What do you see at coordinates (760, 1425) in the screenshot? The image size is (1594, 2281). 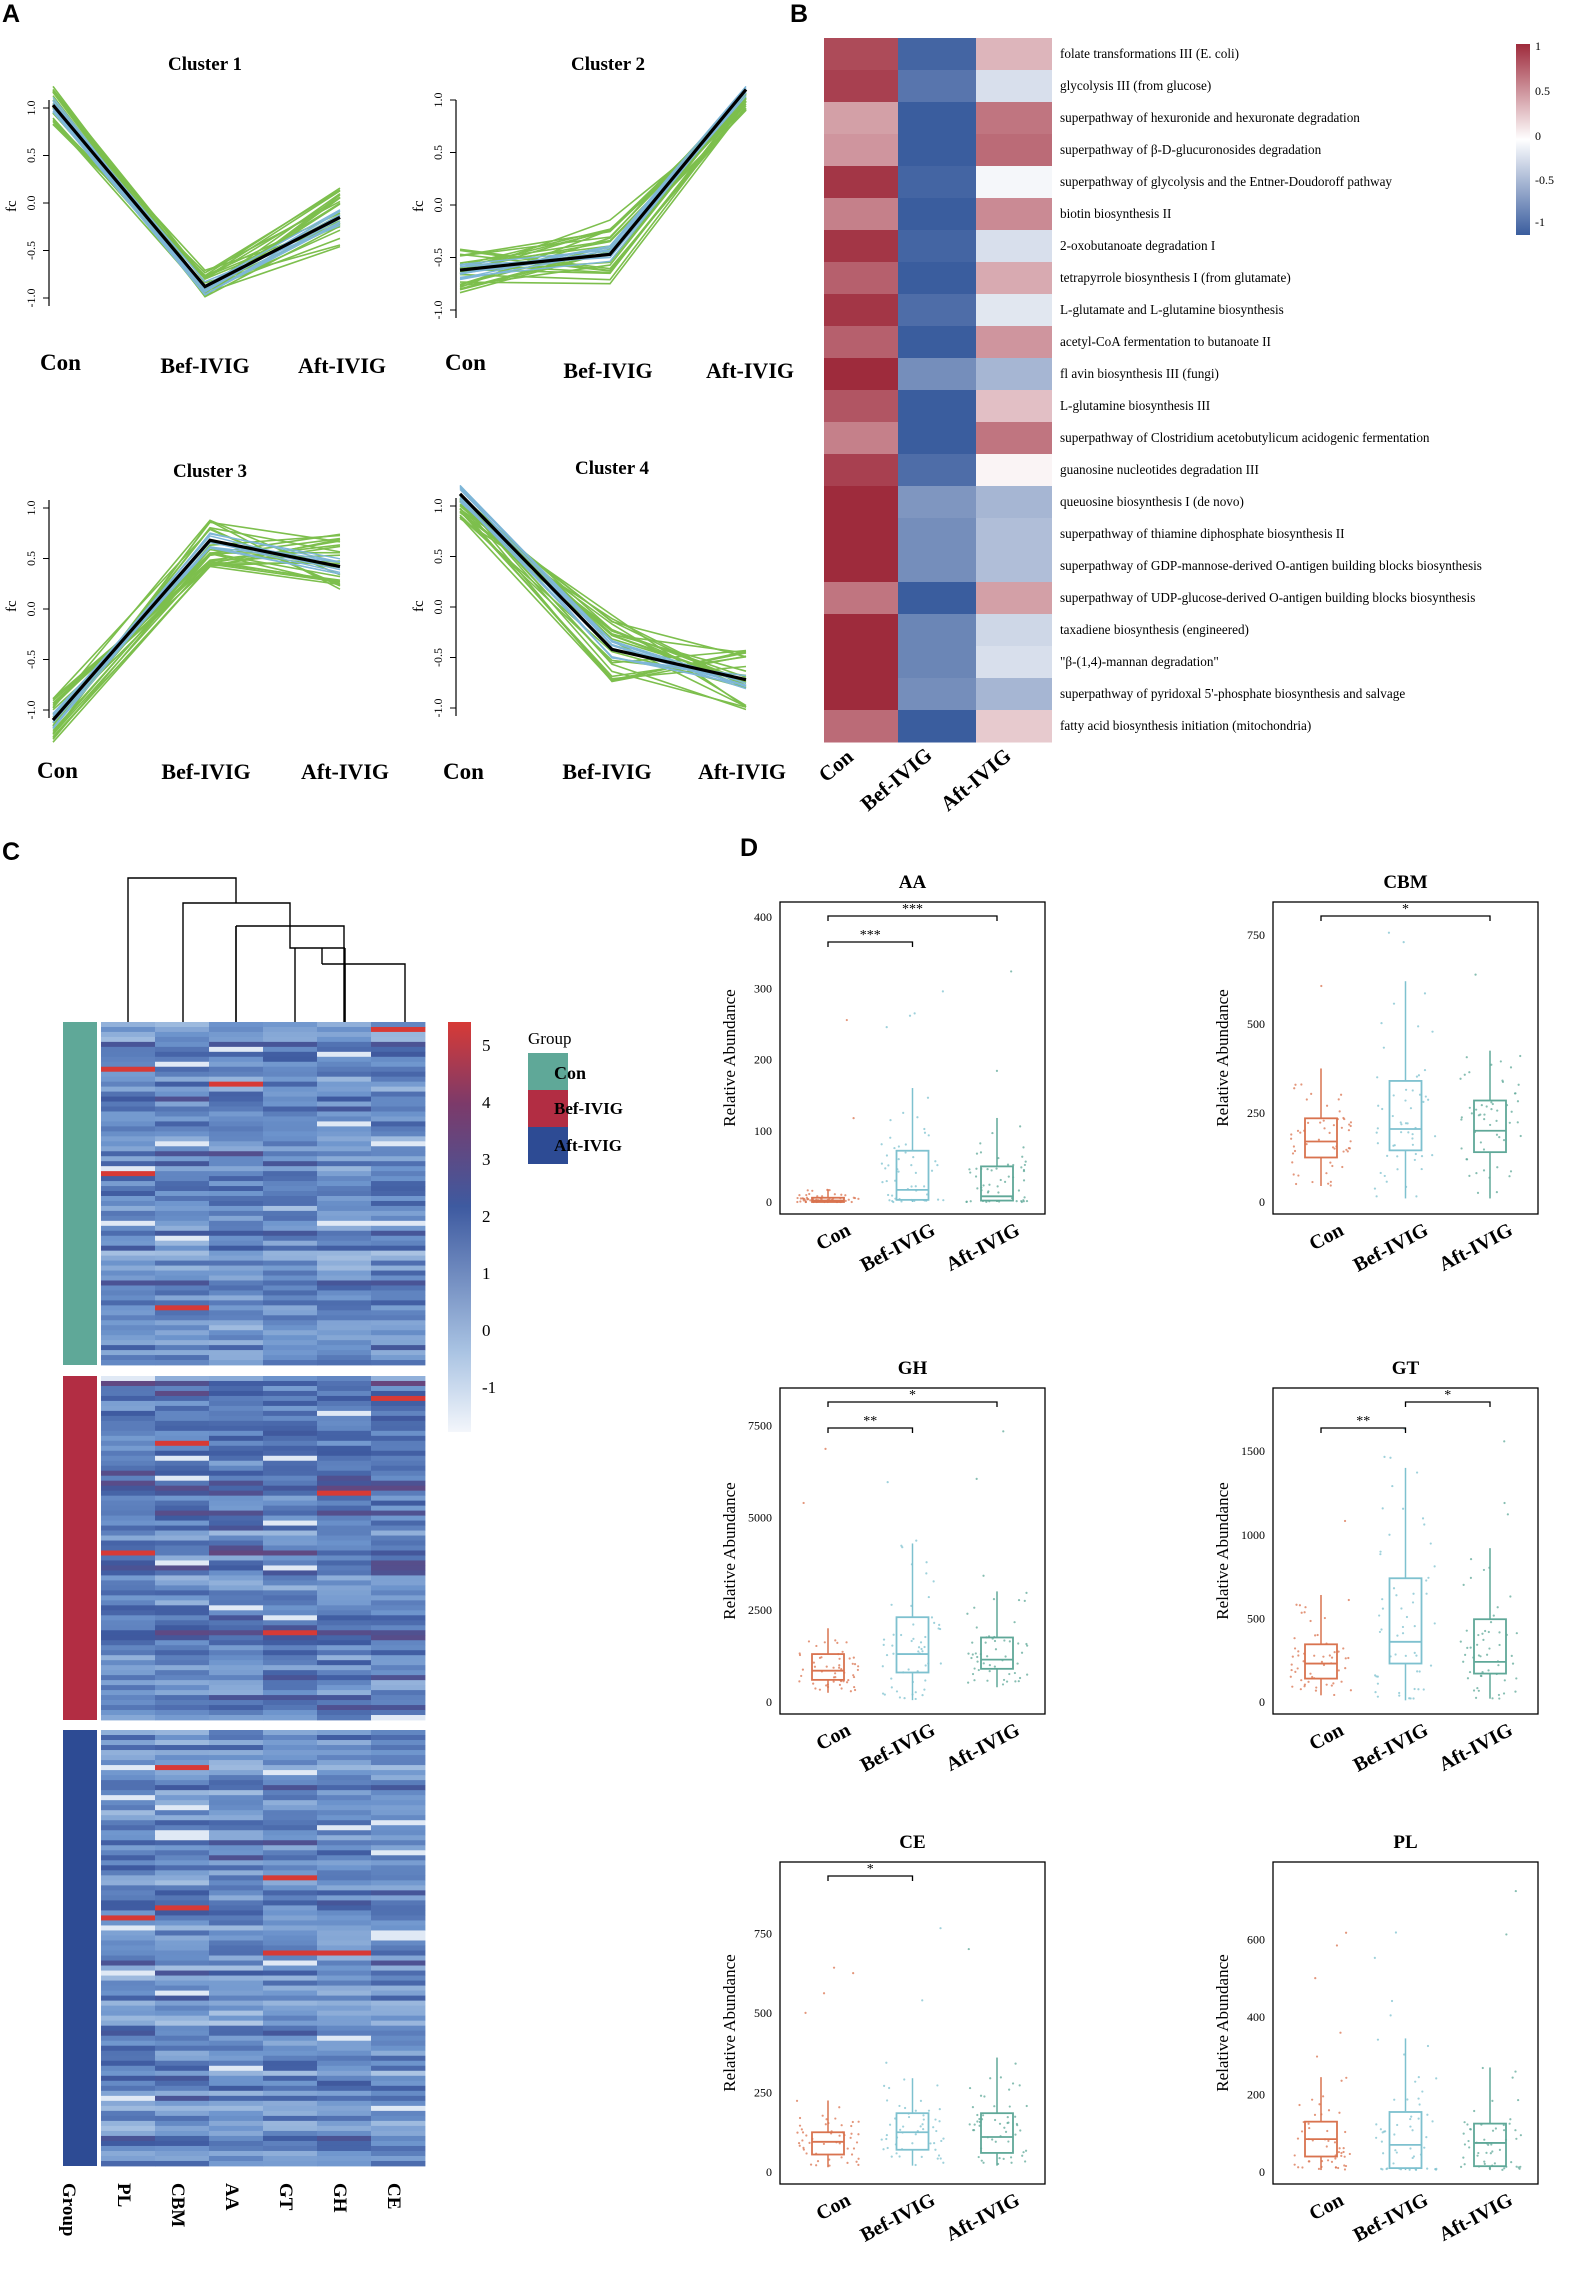 I see `boxplot-ytick: 7500` at bounding box center [760, 1425].